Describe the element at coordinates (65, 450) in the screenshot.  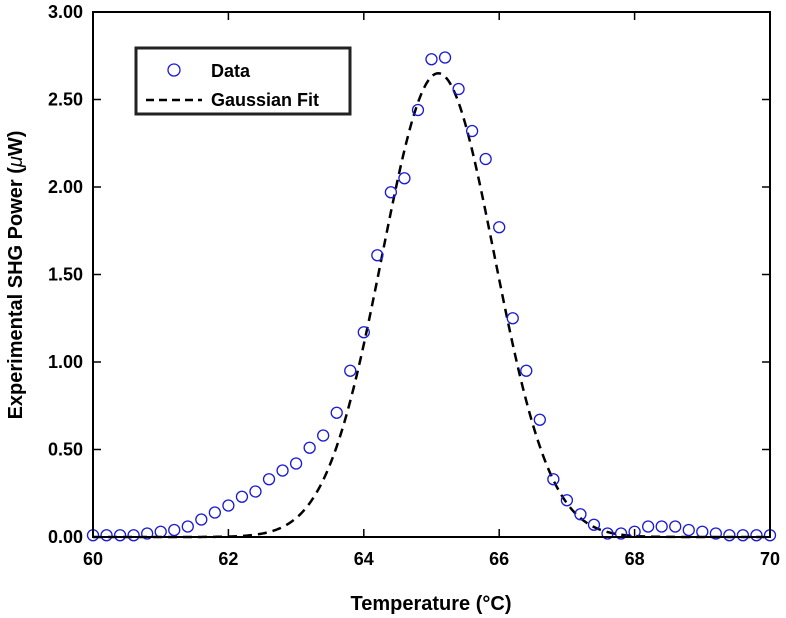
I see `y-tick-label: 0.50` at that location.